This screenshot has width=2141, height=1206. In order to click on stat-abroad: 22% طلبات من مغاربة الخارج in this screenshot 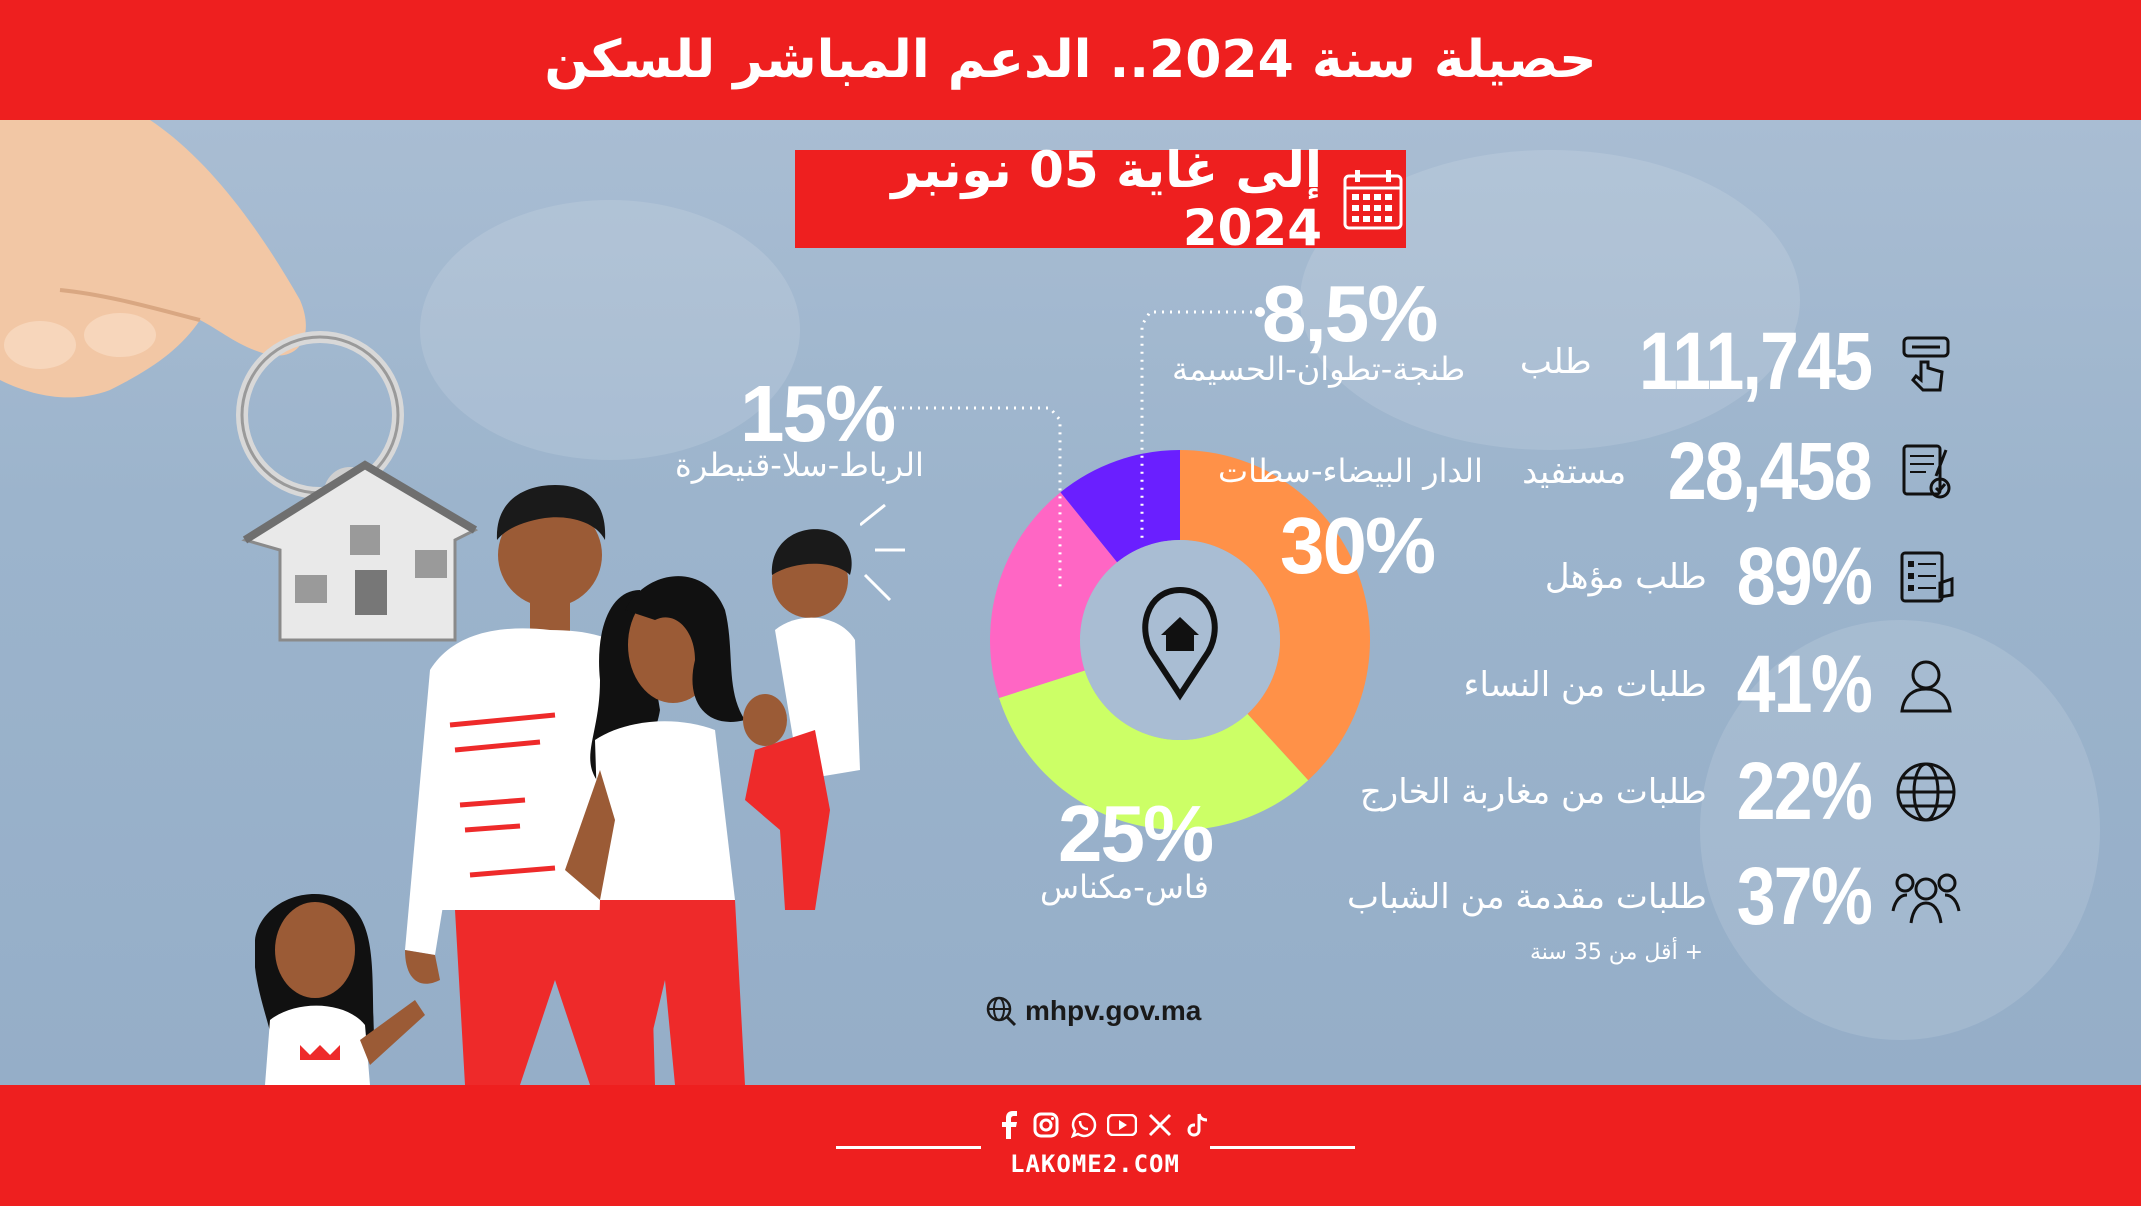, I will do `click(1660, 792)`.